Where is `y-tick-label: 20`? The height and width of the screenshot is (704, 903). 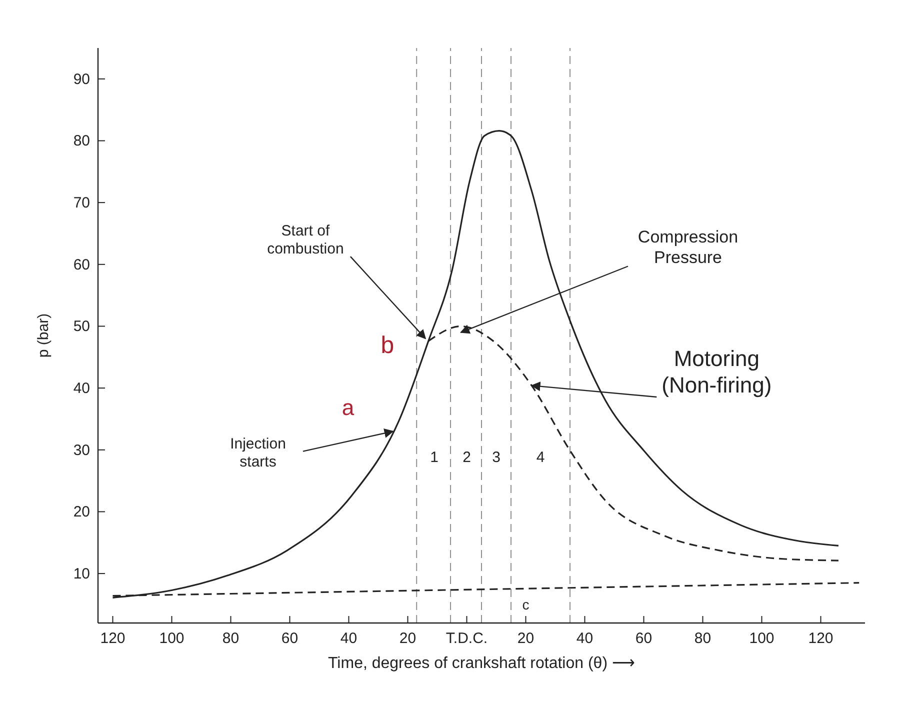
y-tick-label: 20 is located at coordinates (81, 512).